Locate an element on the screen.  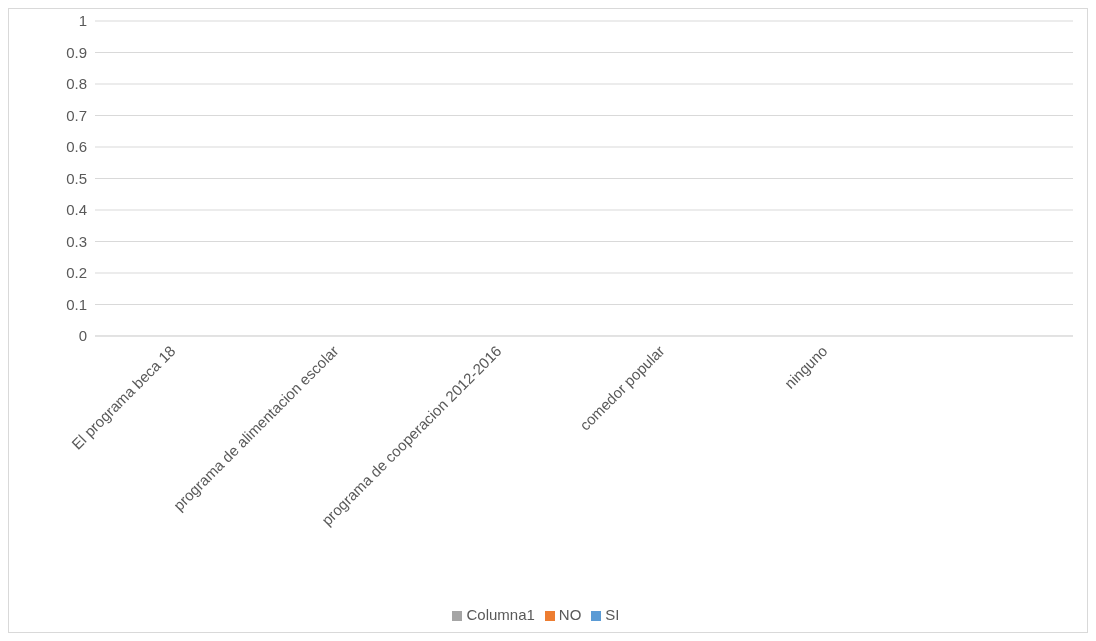
y-tick-label: 0.6 is located at coordinates (76, 147).